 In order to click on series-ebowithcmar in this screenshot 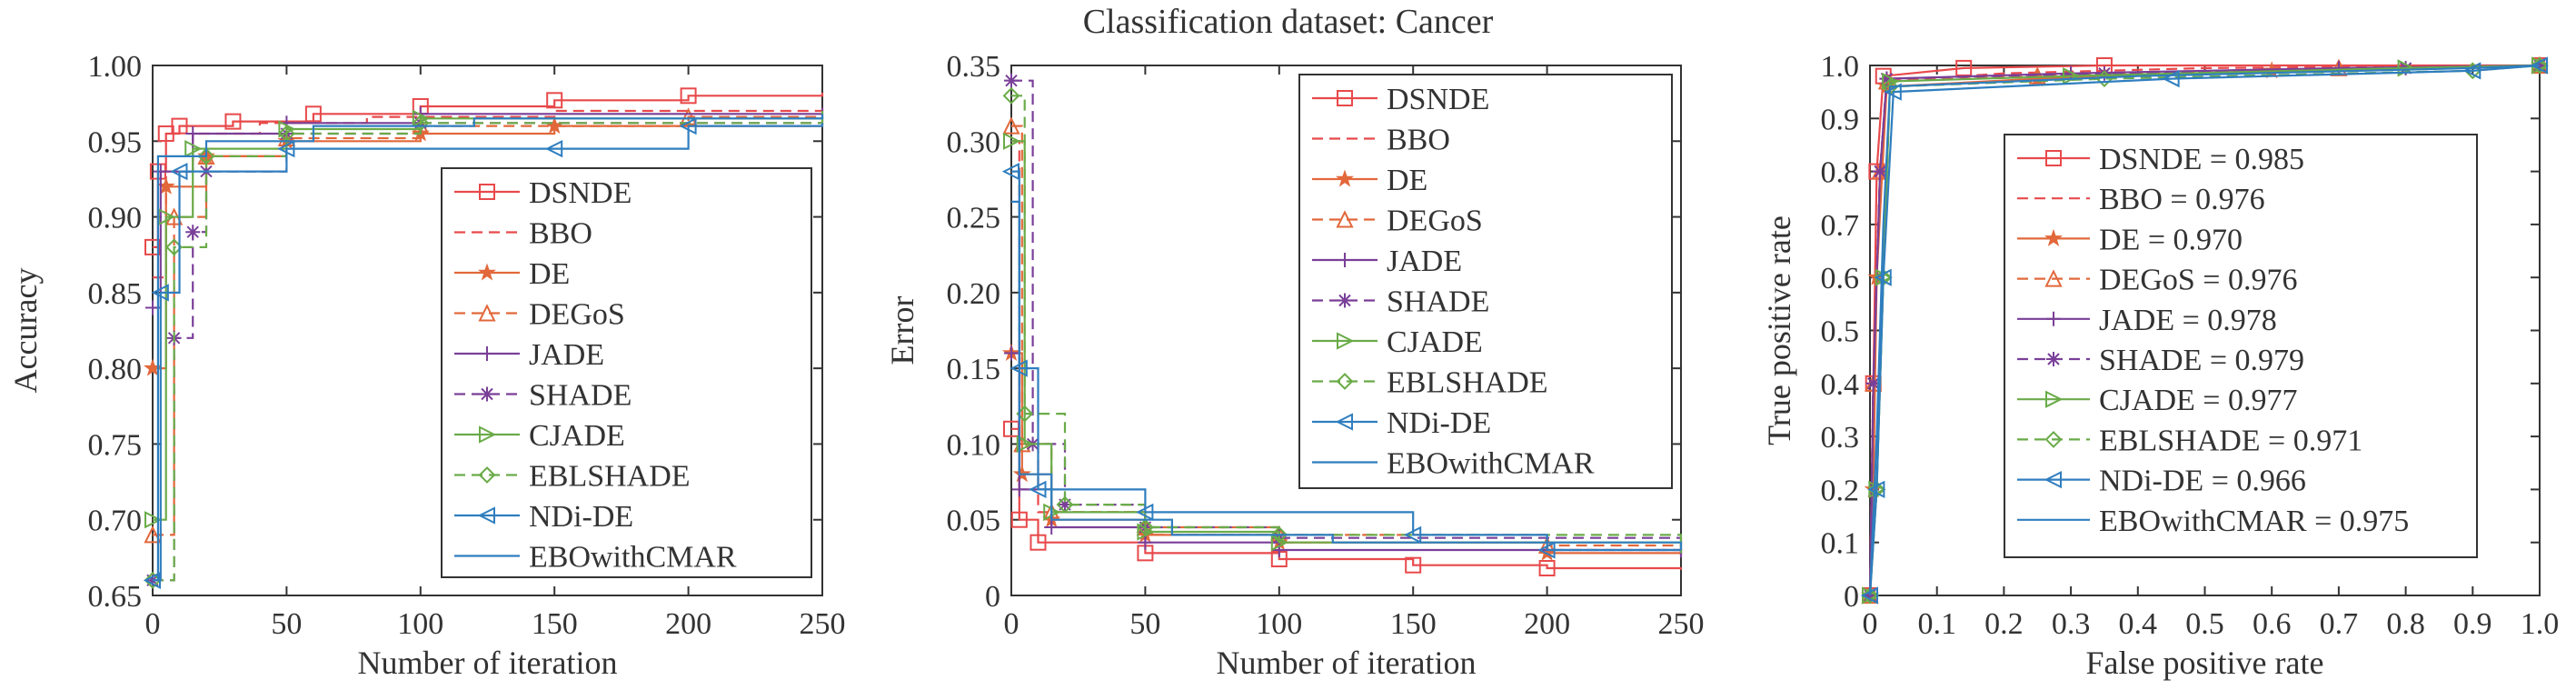, I will do `click(1347, 375)`.